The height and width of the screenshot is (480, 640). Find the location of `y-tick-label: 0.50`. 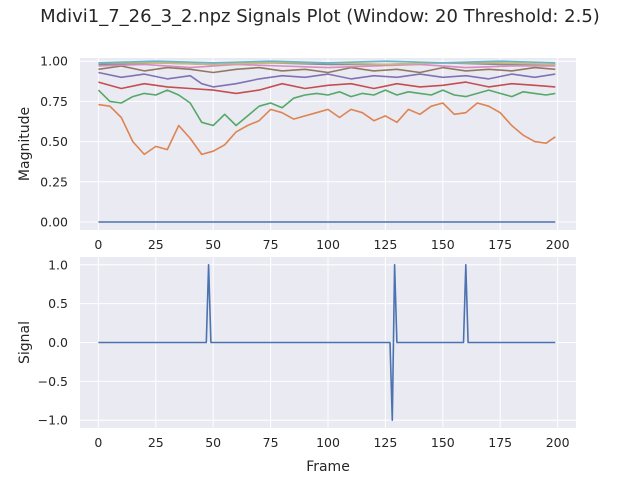

y-tick-label: 0.50 is located at coordinates (54, 141).